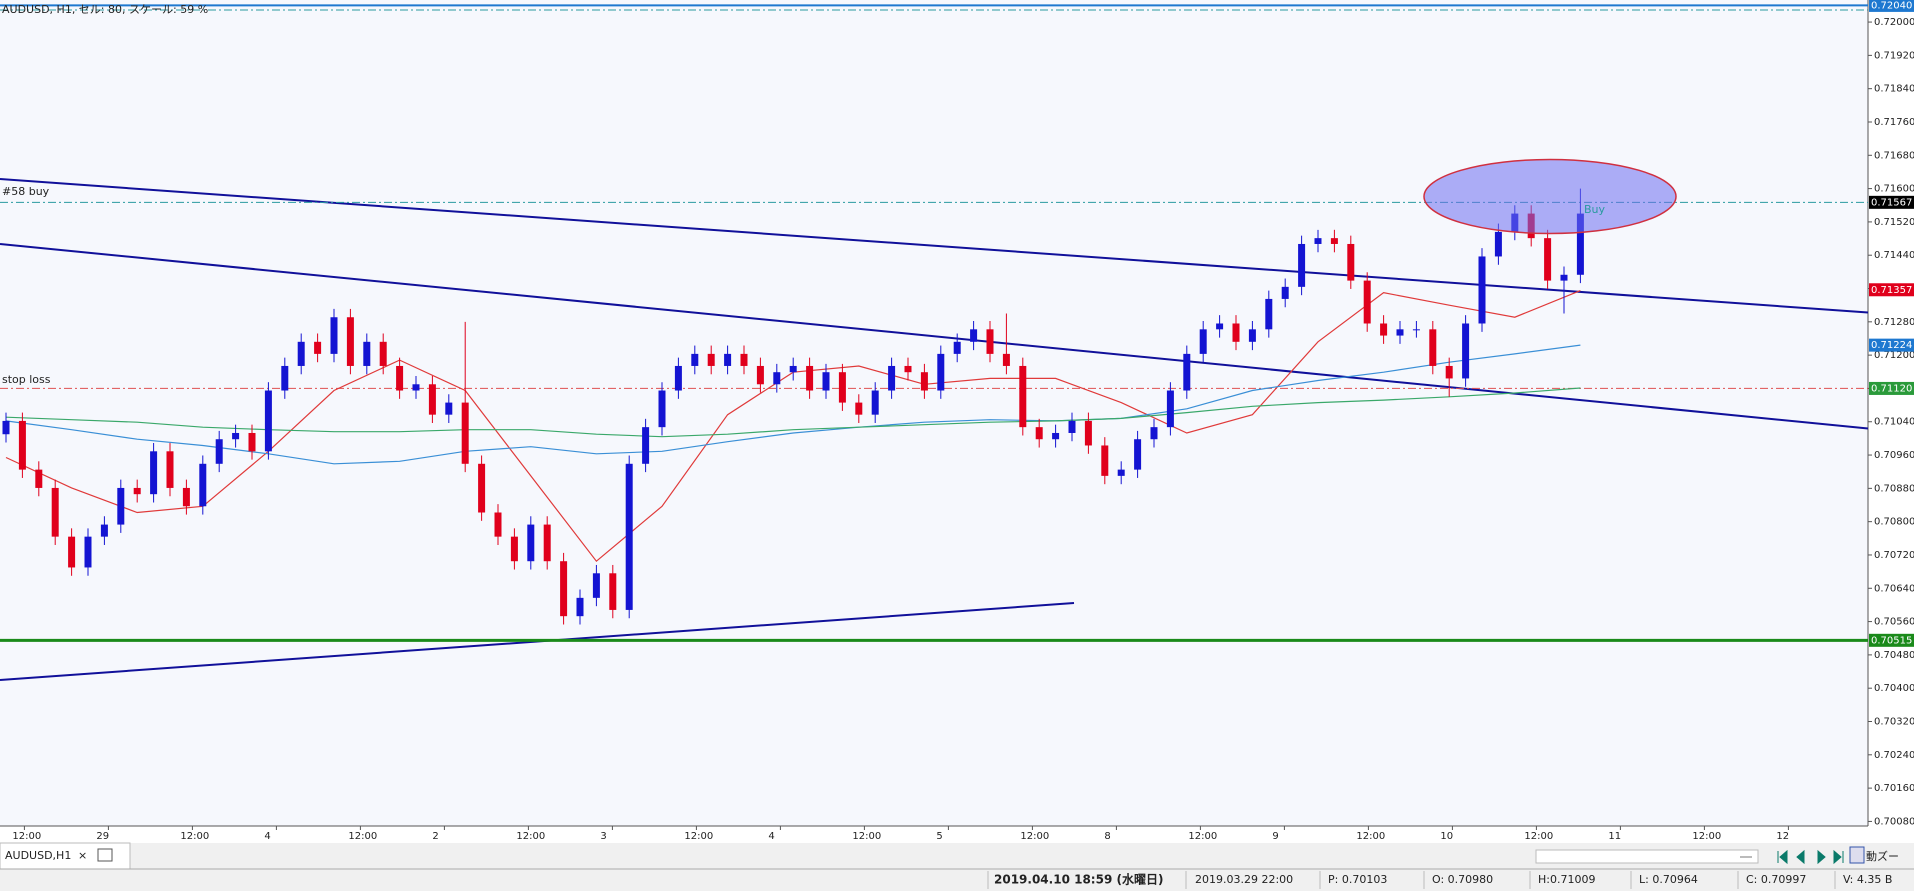 This screenshot has height=895, width=1914. What do you see at coordinates (1595, 209) in the screenshot?
I see `buy-signal: Buy` at bounding box center [1595, 209].